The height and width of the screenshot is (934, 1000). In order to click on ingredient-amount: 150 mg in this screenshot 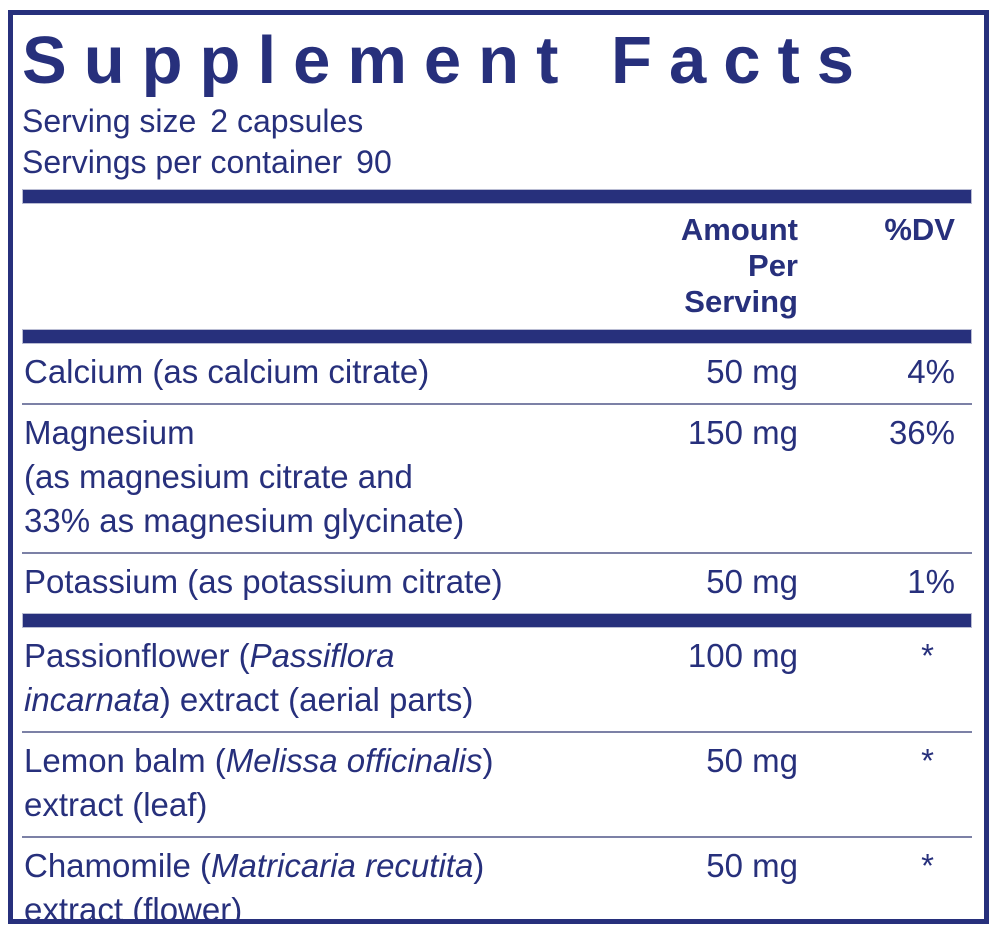, I will do `click(742, 433)`.